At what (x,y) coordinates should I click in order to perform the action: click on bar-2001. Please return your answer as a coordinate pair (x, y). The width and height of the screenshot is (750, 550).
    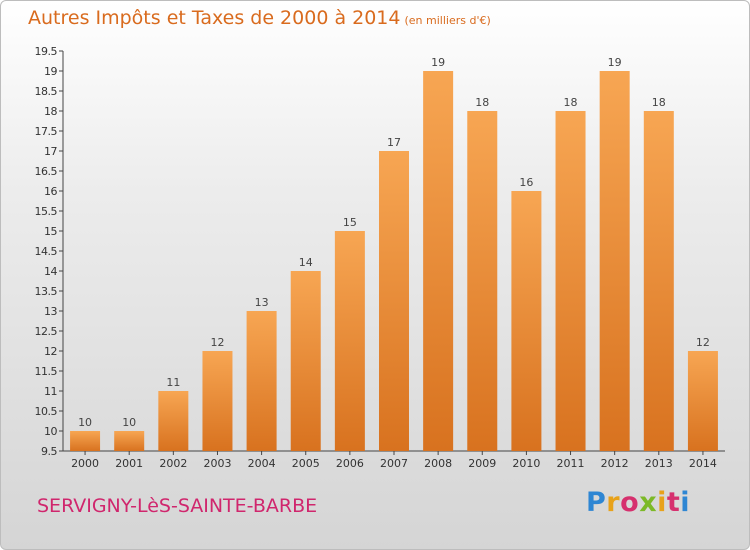
    Looking at the image, I should click on (129, 441).